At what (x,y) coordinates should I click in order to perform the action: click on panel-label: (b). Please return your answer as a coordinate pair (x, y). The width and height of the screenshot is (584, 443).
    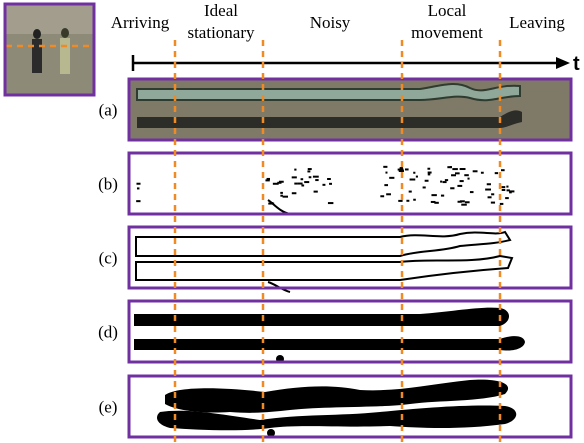
    Looking at the image, I should click on (108, 184).